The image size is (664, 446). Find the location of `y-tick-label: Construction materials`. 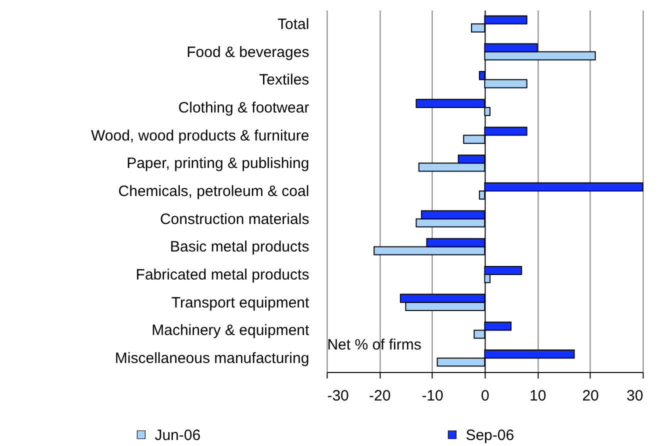

y-tick-label: Construction materials is located at coordinates (235, 219).